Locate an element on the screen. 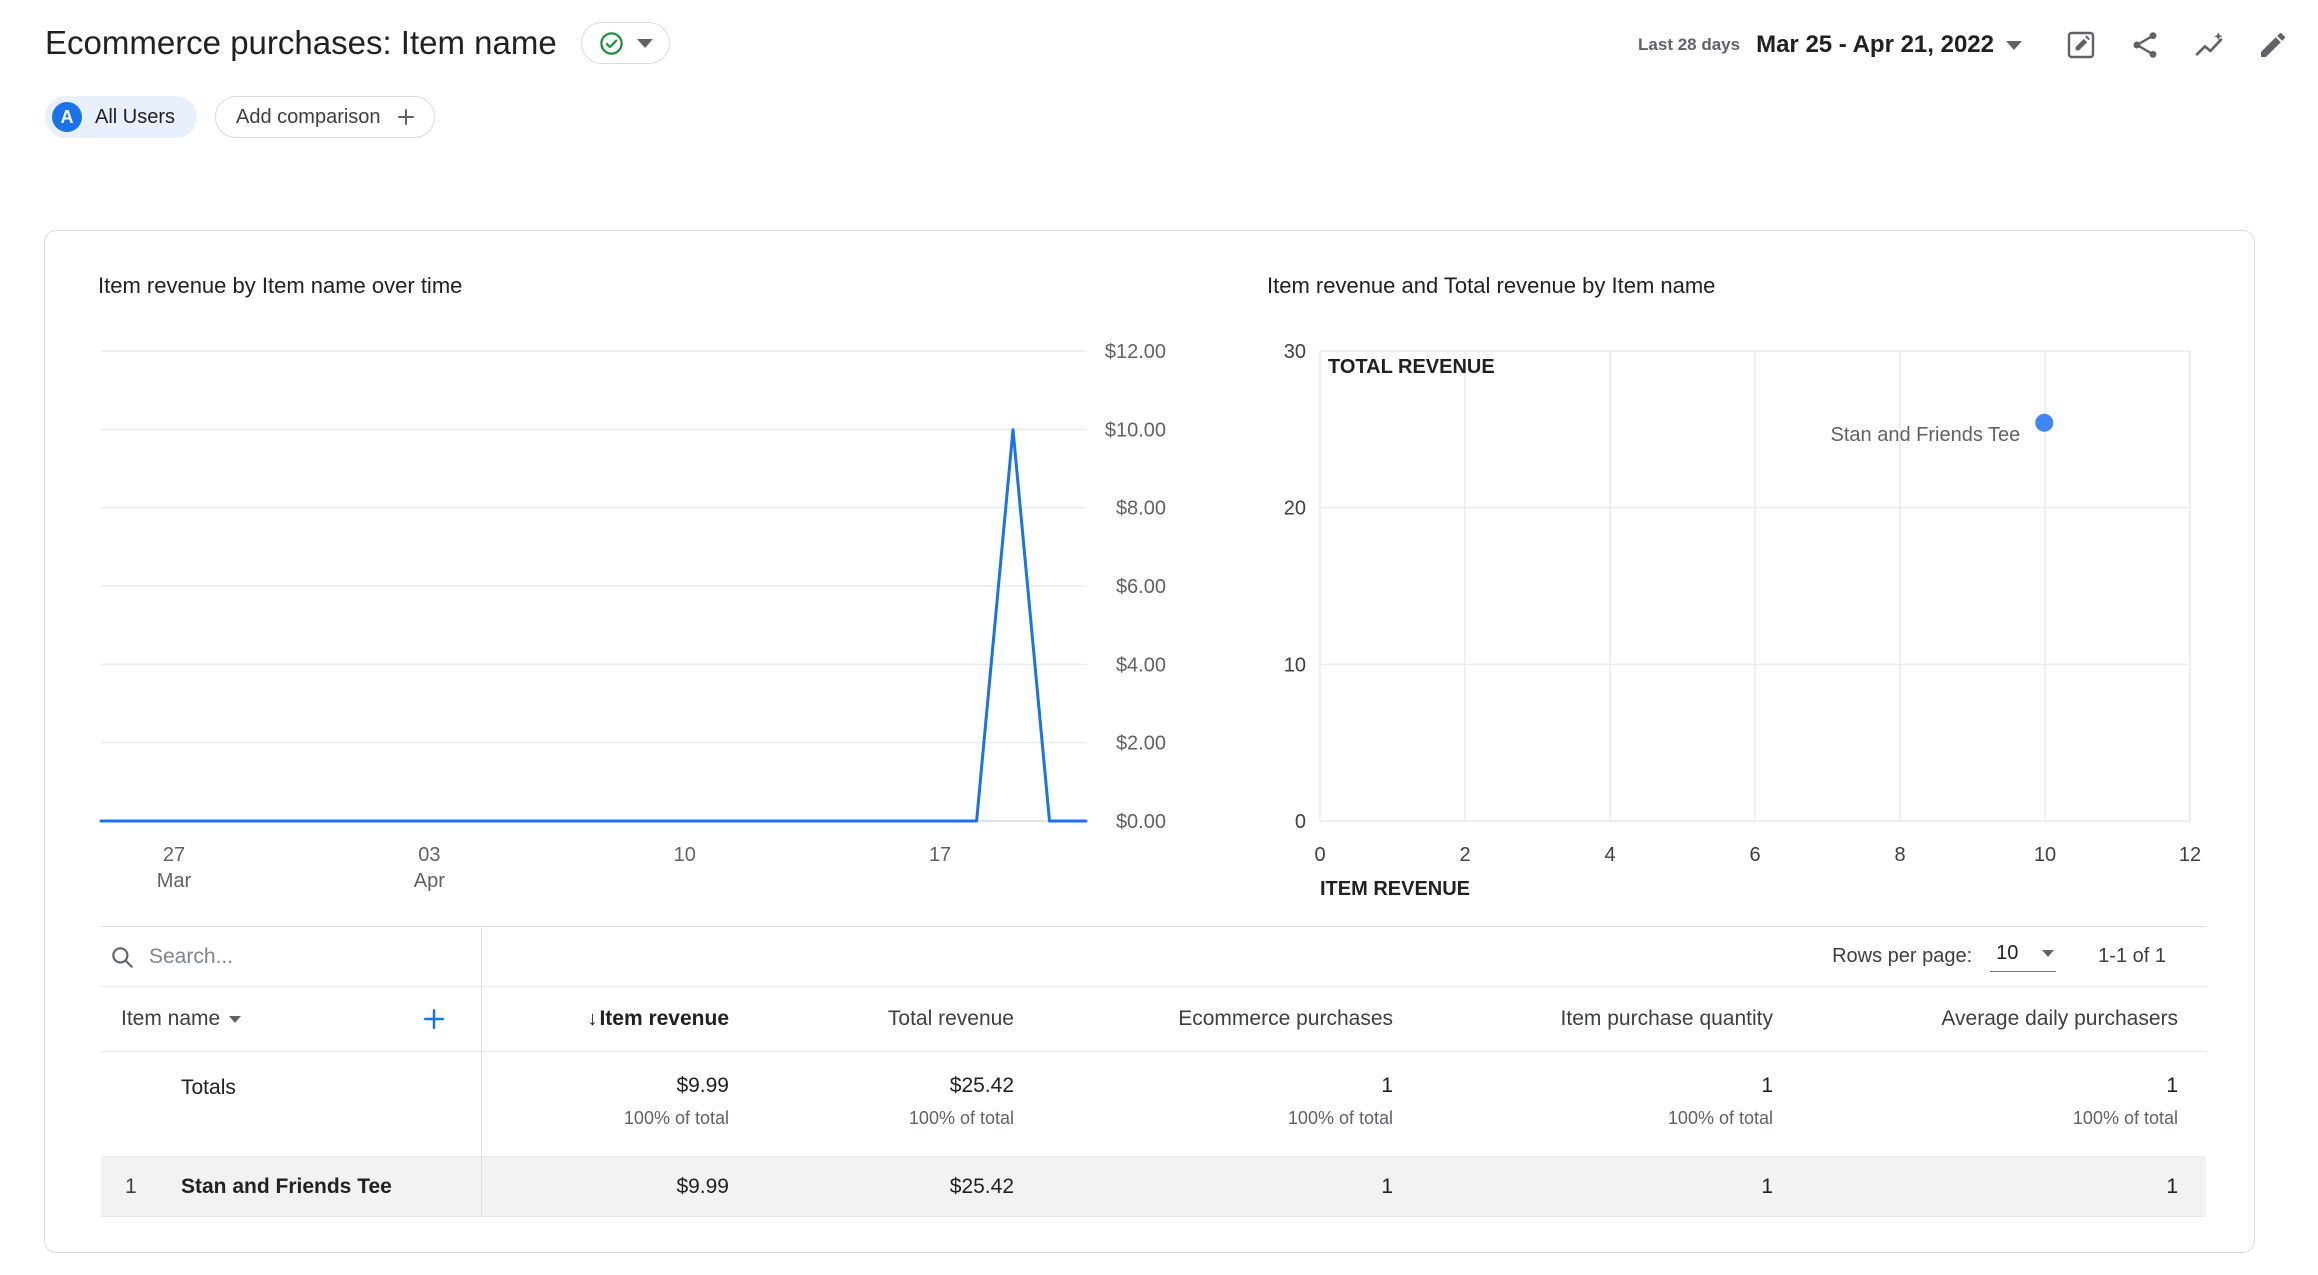 This screenshot has width=2318, height=1275. column-header-item-purchase-quantity: Item purchase quantity is located at coordinates (1583, 1019).